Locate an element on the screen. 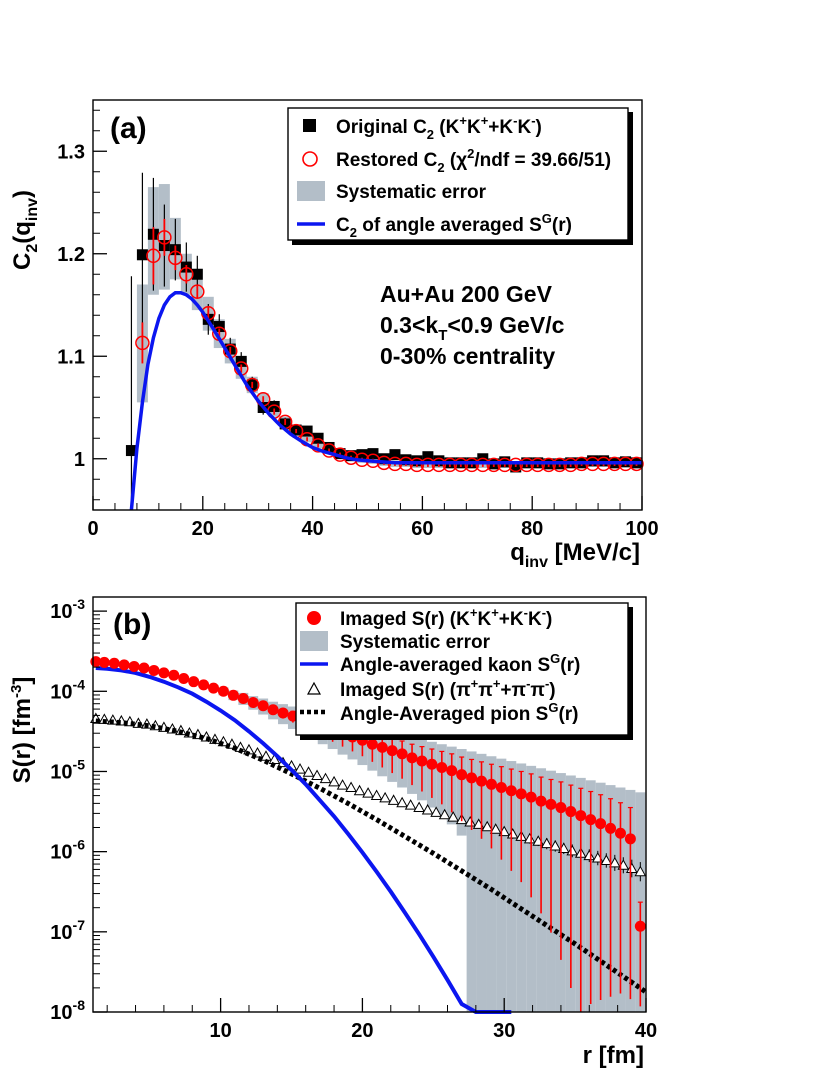 Image resolution: width=830 pixels, height=1075 pixels. x-tick-label: 80 is located at coordinates (532, 529).